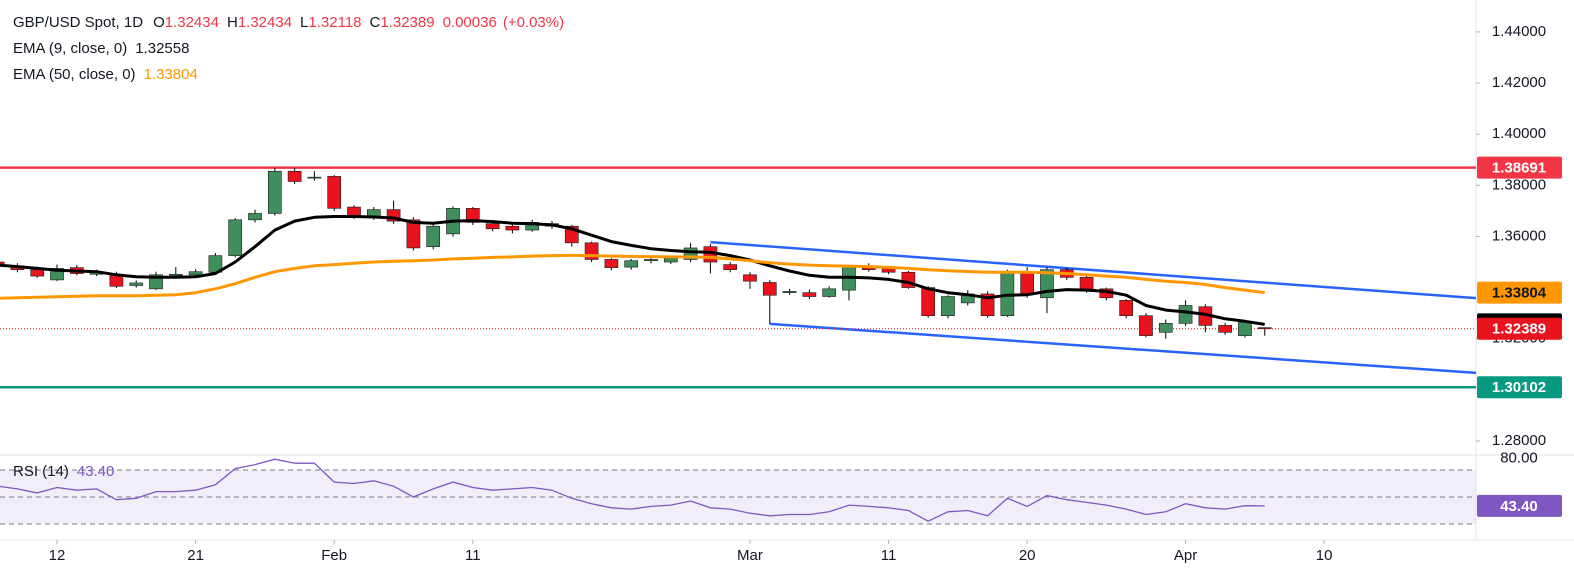  I want to click on legend-value: 1.33804, so click(171, 74).